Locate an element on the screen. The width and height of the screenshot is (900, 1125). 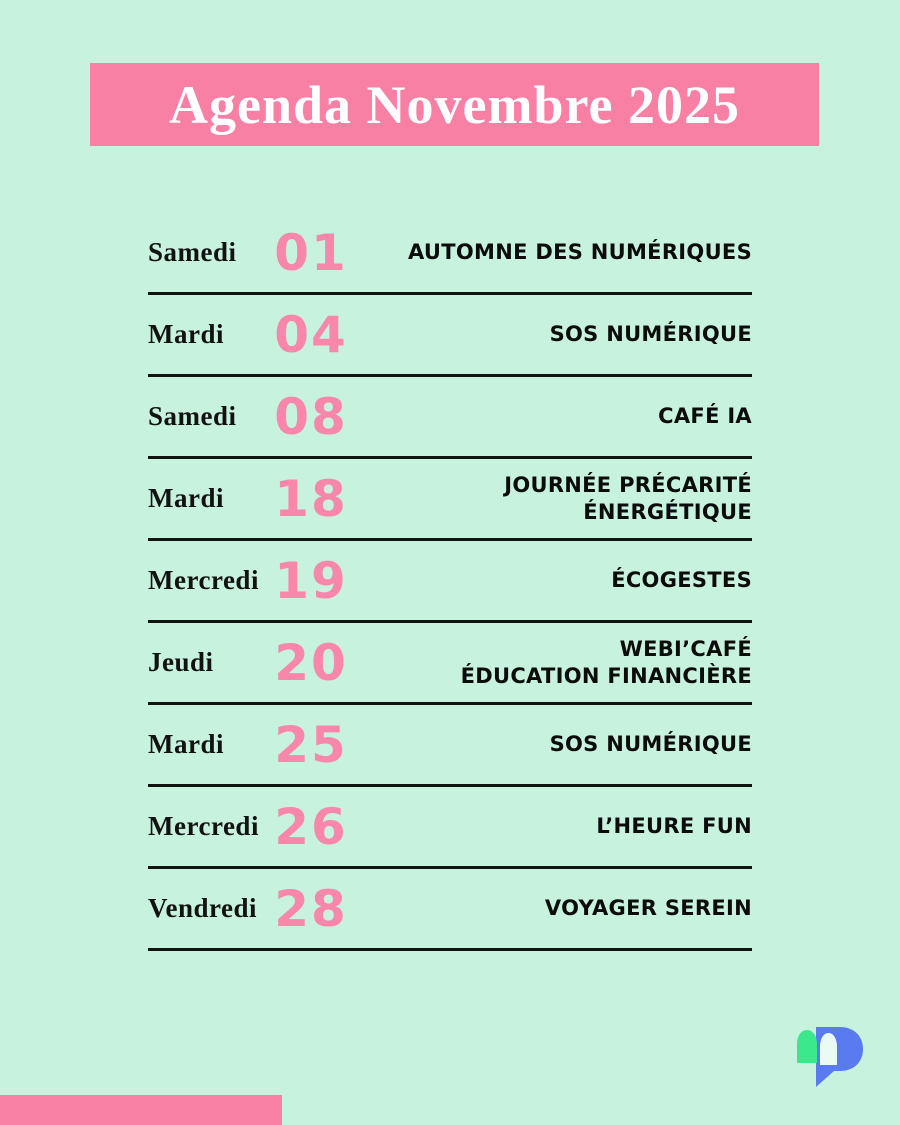
event-title: CAFÉ IA is located at coordinates (705, 416).